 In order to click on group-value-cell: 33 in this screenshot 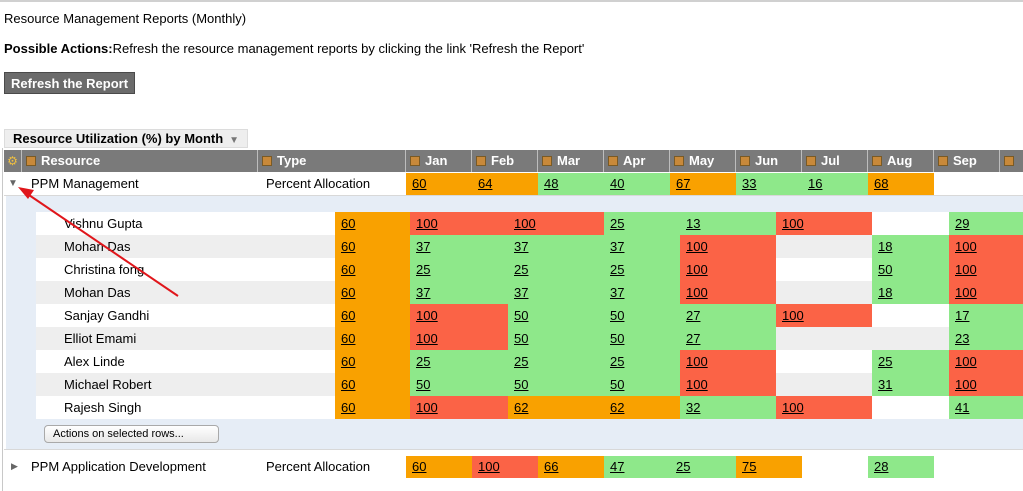, I will do `click(769, 184)`.